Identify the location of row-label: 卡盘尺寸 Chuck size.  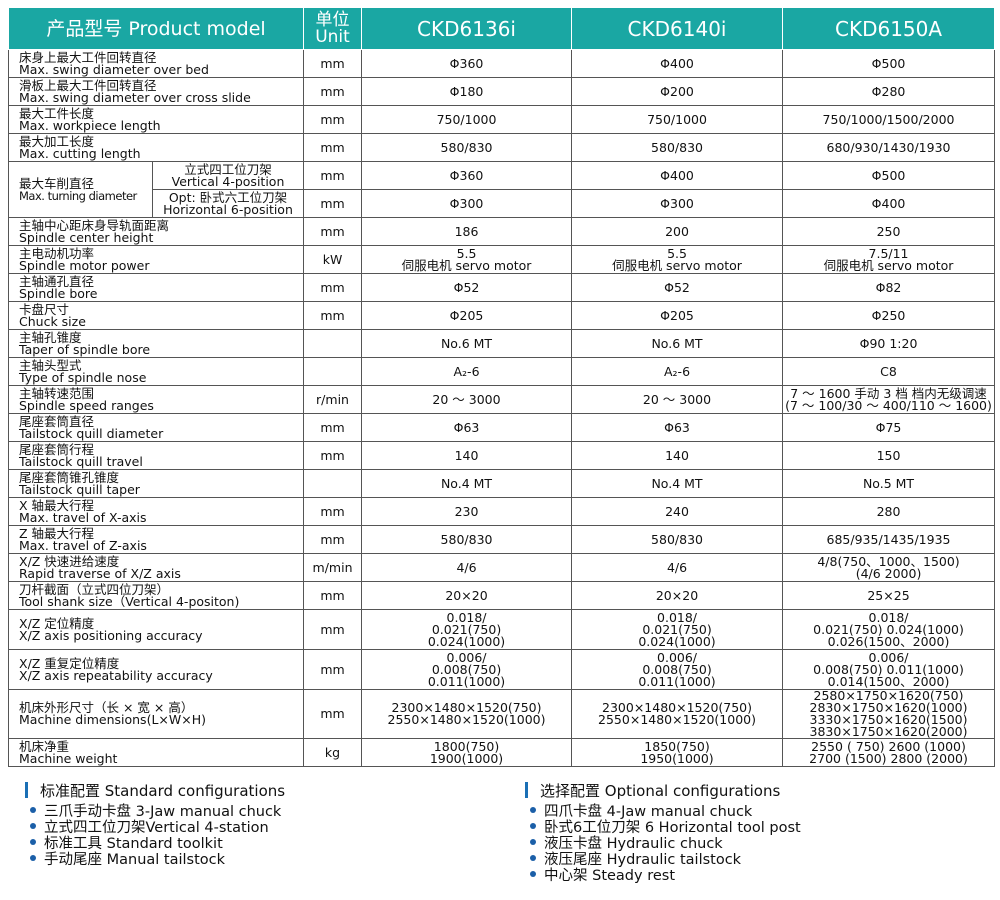
(156, 315).